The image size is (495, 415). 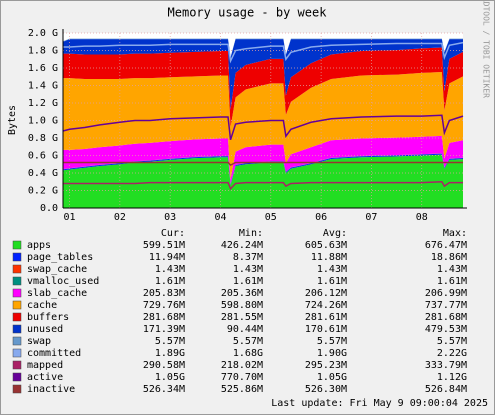 I want to click on legend-label: cache, so click(x=42, y=305).